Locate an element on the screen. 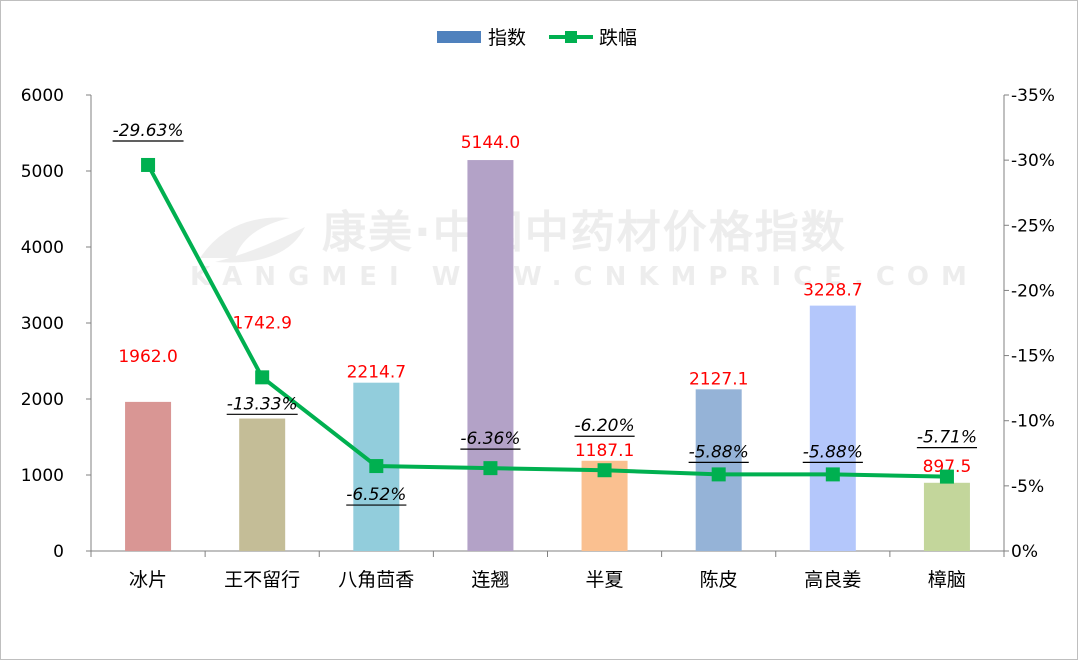  x-tick-label: 冰片 is located at coordinates (148, 580).